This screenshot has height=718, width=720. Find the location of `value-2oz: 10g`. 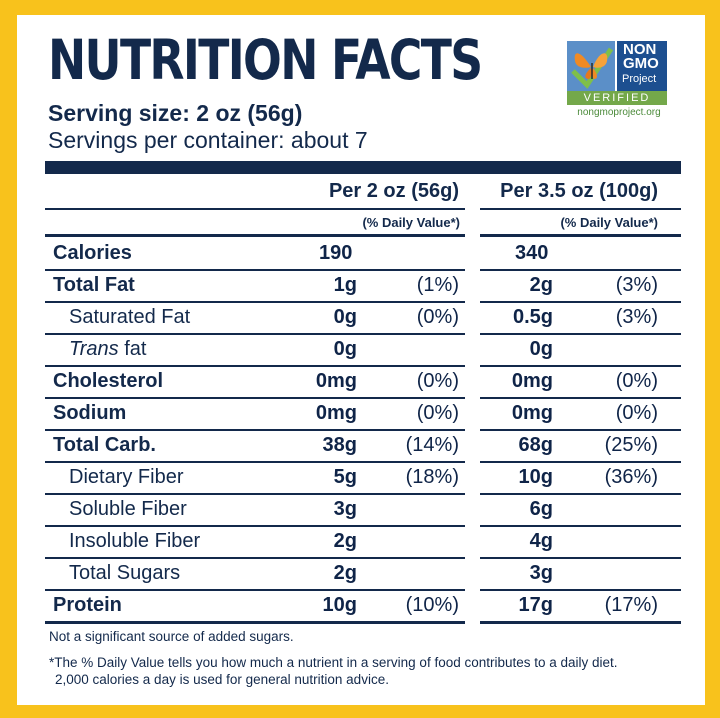

value-2oz: 10g is located at coordinates (339, 605).